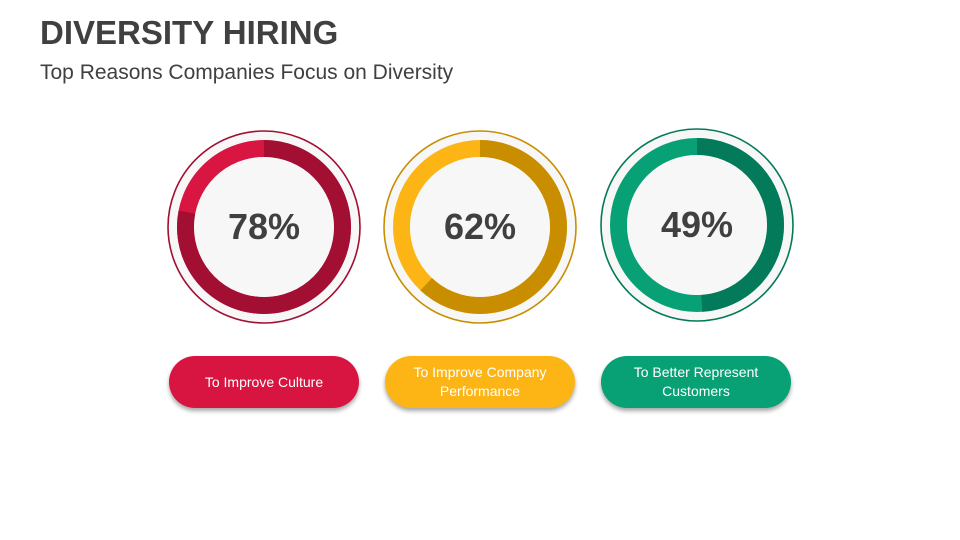 The width and height of the screenshot is (960, 540). I want to click on label-pill-performance: To Improve Company Performance, so click(480, 382).